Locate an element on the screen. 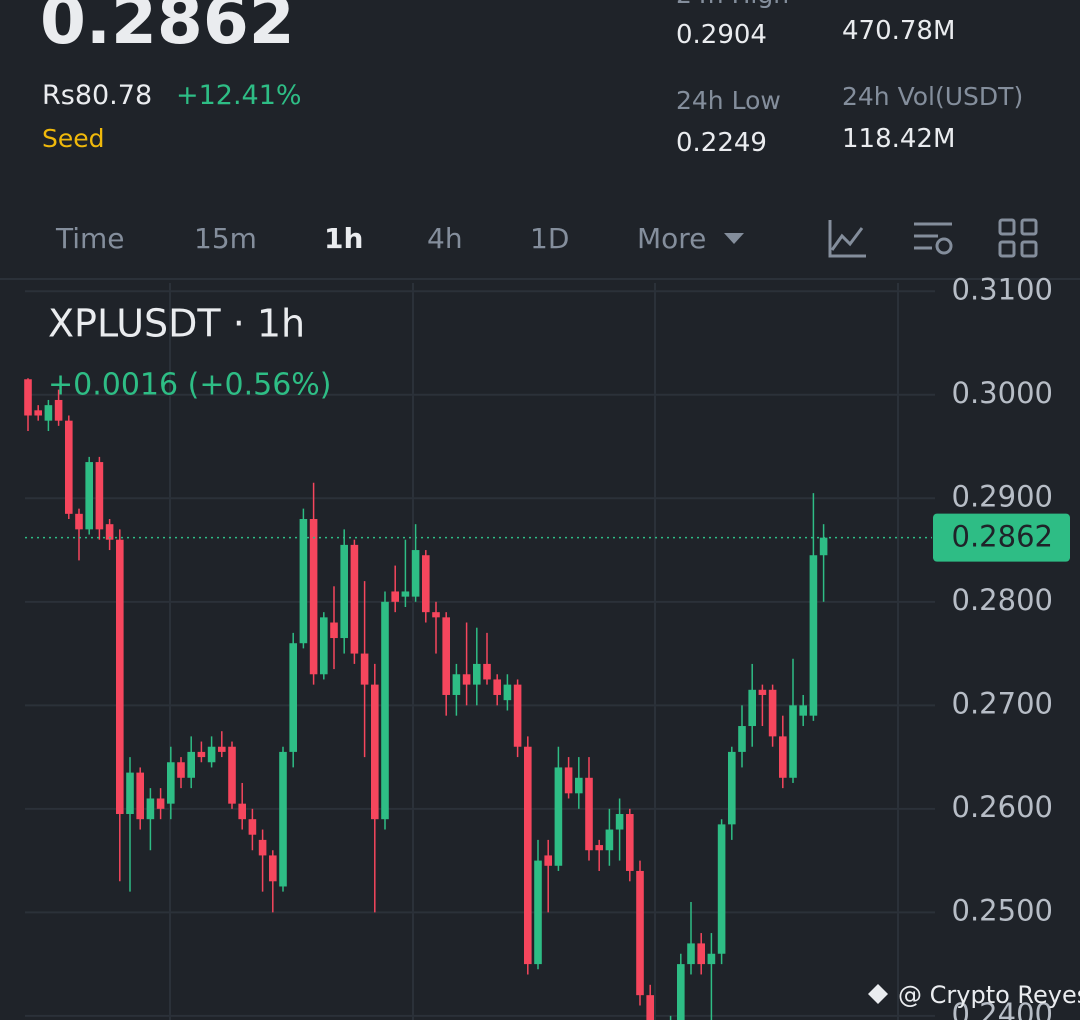  change-24h: +12.41% is located at coordinates (239, 95).